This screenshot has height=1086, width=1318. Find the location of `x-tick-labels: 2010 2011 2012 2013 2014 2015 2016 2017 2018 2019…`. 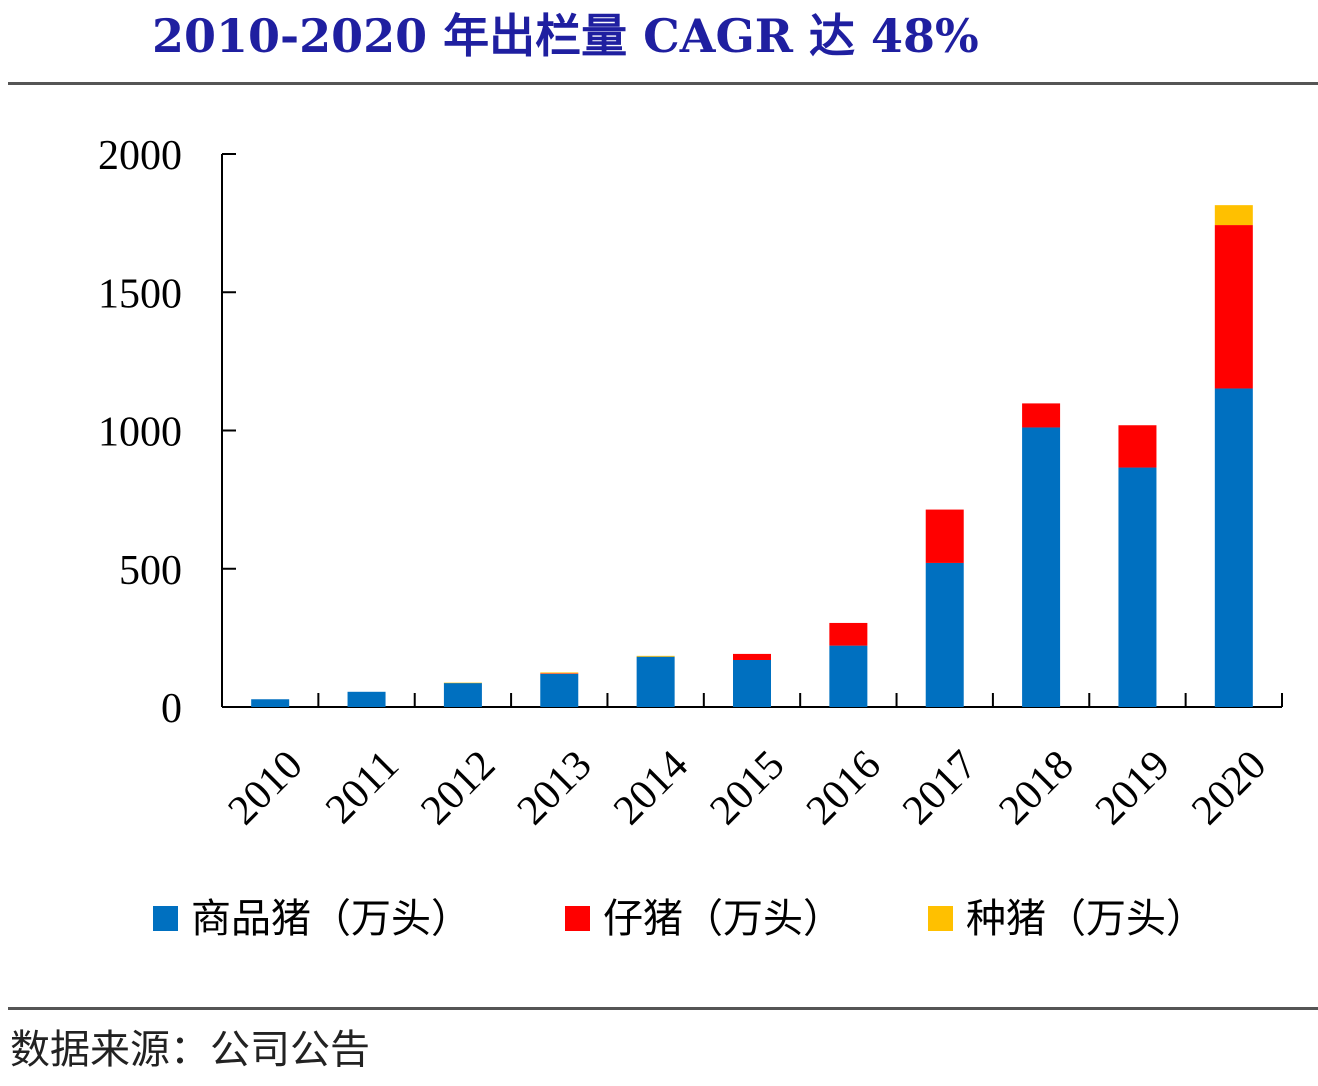

x-tick-labels: 2010 2011 2012 2013 2014 2015 2016 2017 2018 2019… is located at coordinates (748, 788).